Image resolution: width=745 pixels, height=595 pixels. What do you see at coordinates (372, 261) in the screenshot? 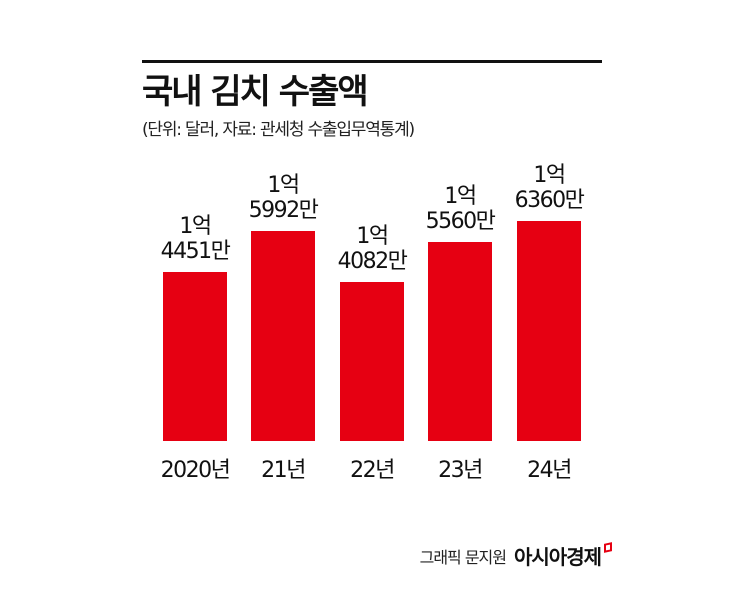
I see `value-label-line2: 4082만` at bounding box center [372, 261].